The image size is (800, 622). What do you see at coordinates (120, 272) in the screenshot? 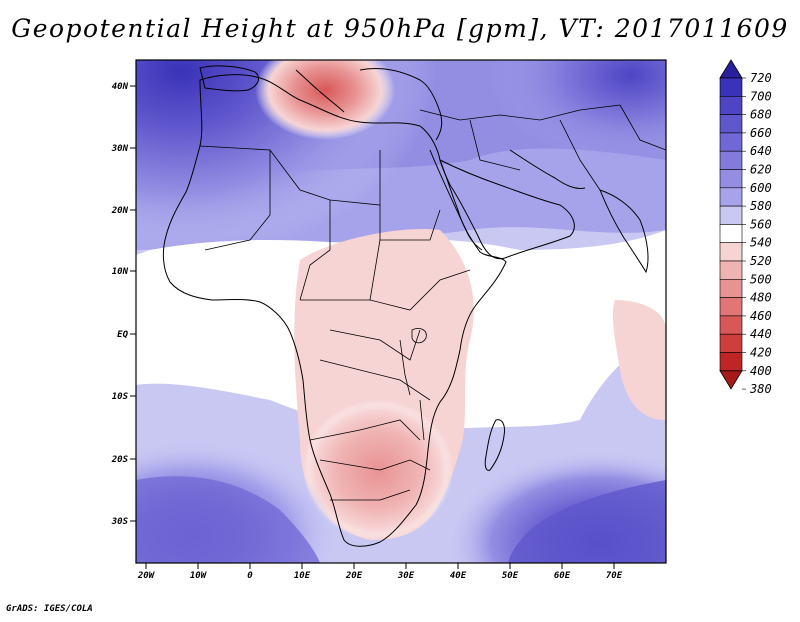
I see `lat-label-10n: 10N` at bounding box center [120, 272].